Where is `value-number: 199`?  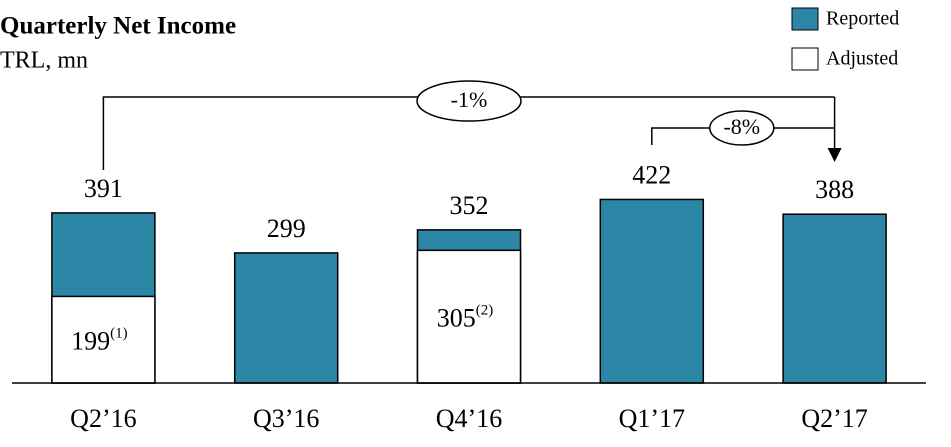
value-number: 199 is located at coordinates (90, 341).